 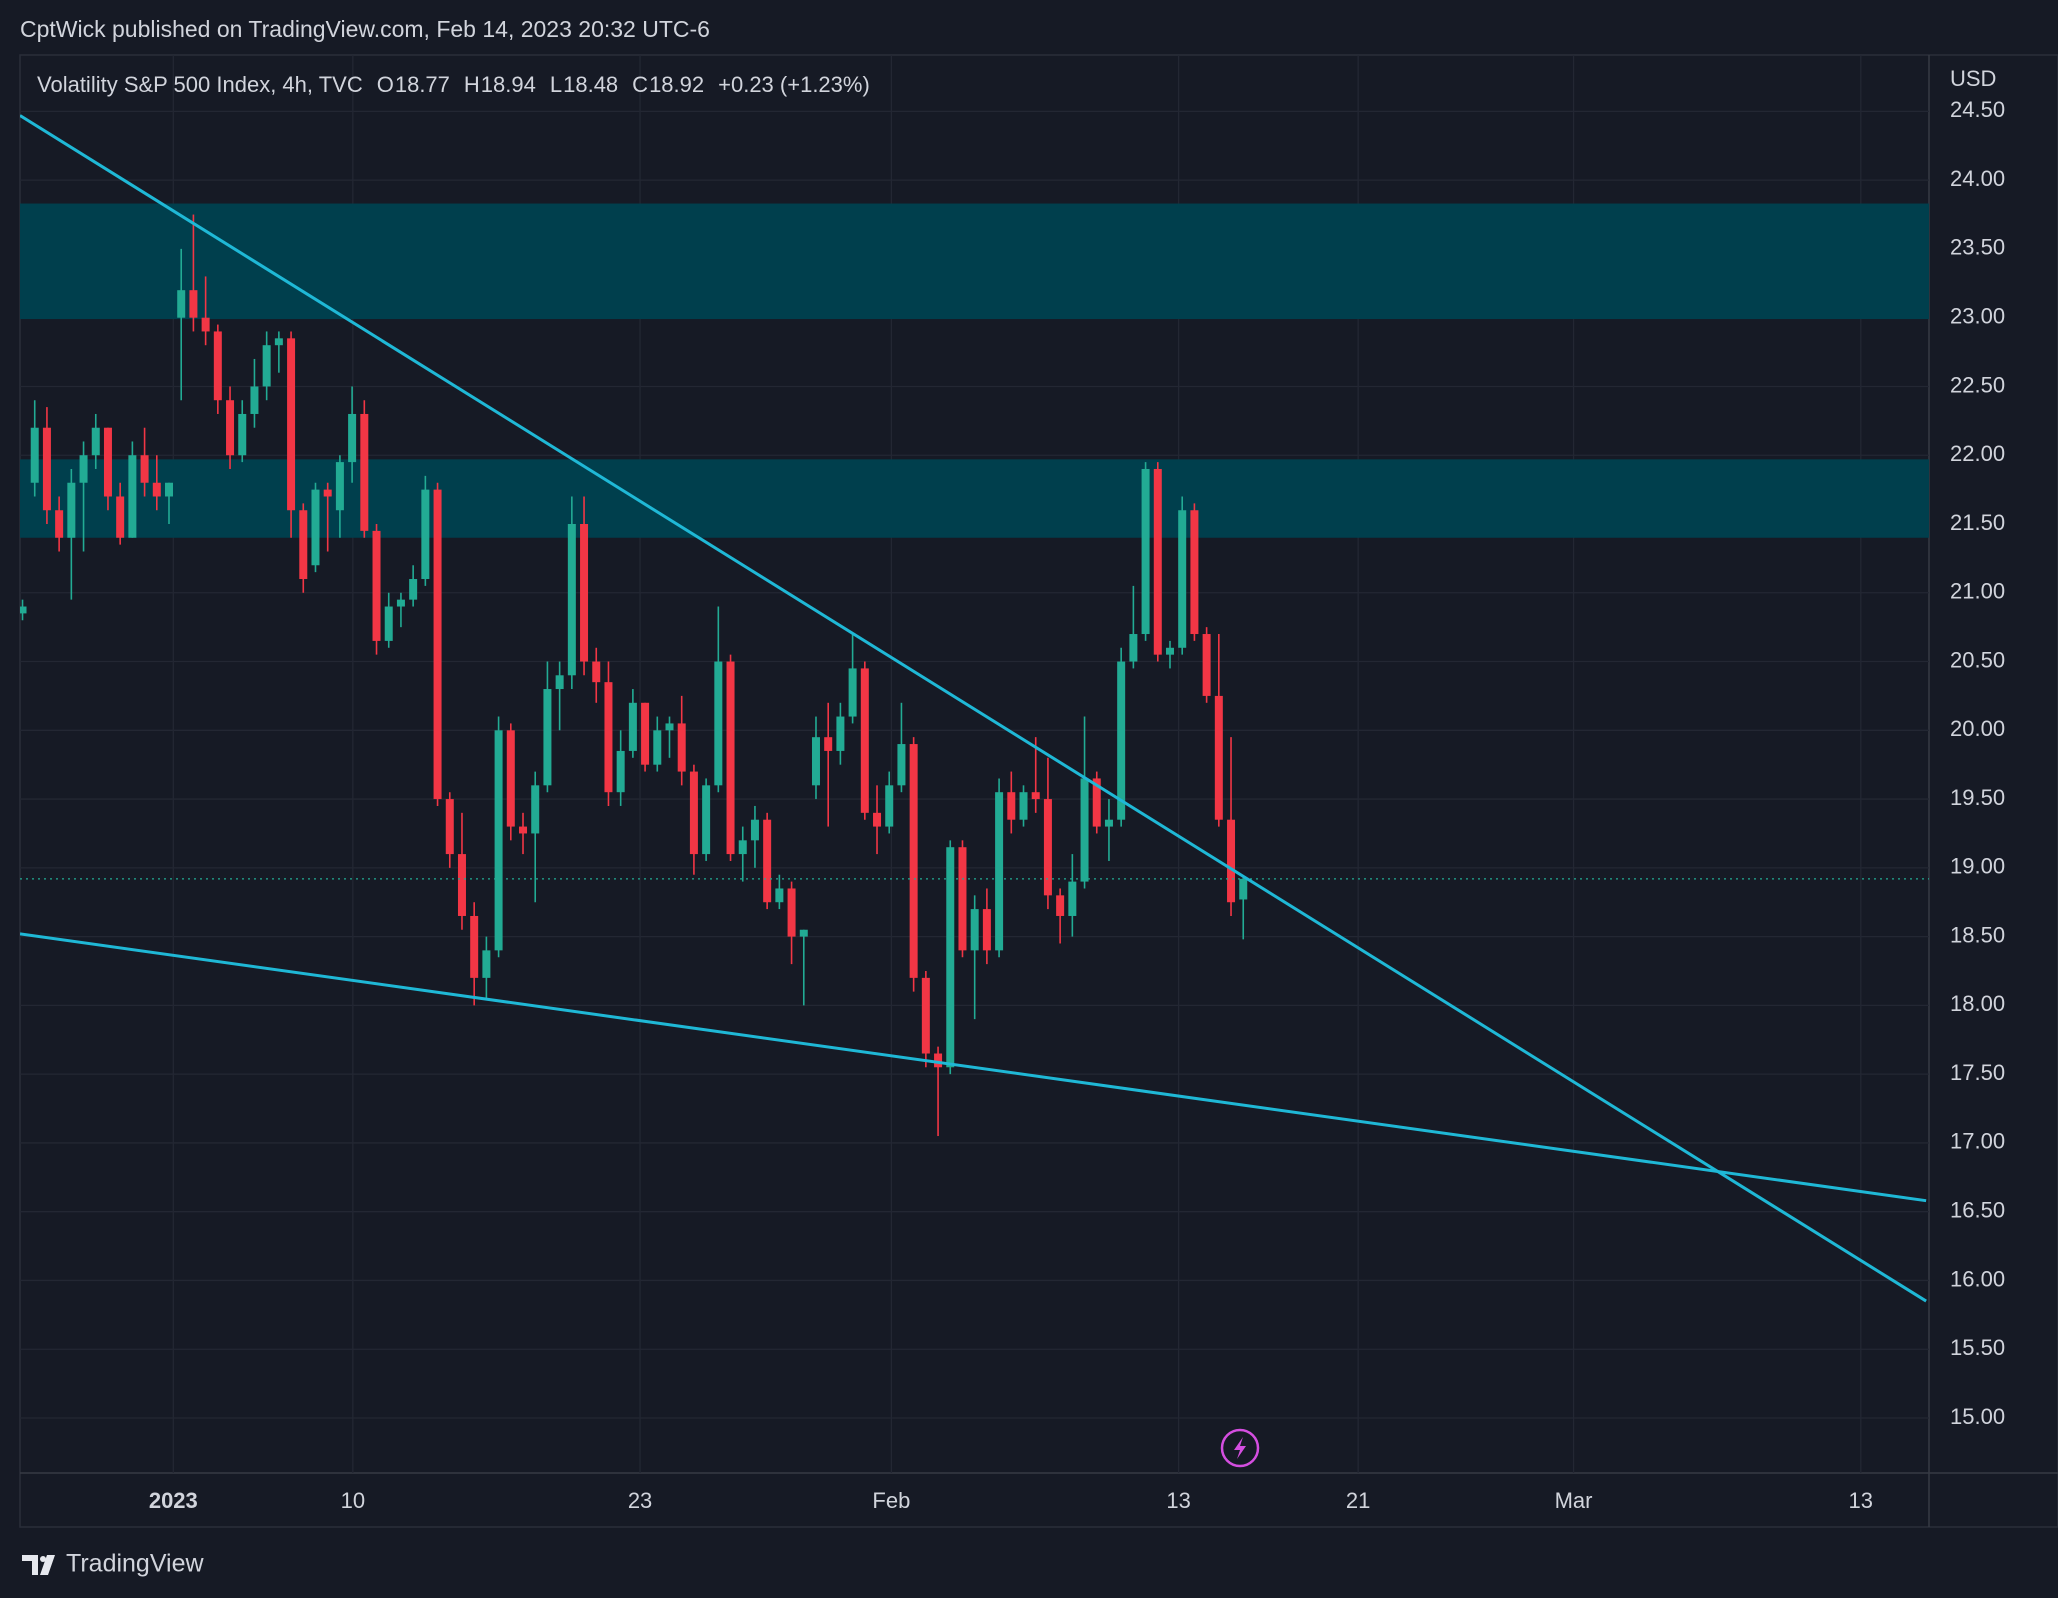 What do you see at coordinates (1973, 78) in the screenshot?
I see `currency-label: USD` at bounding box center [1973, 78].